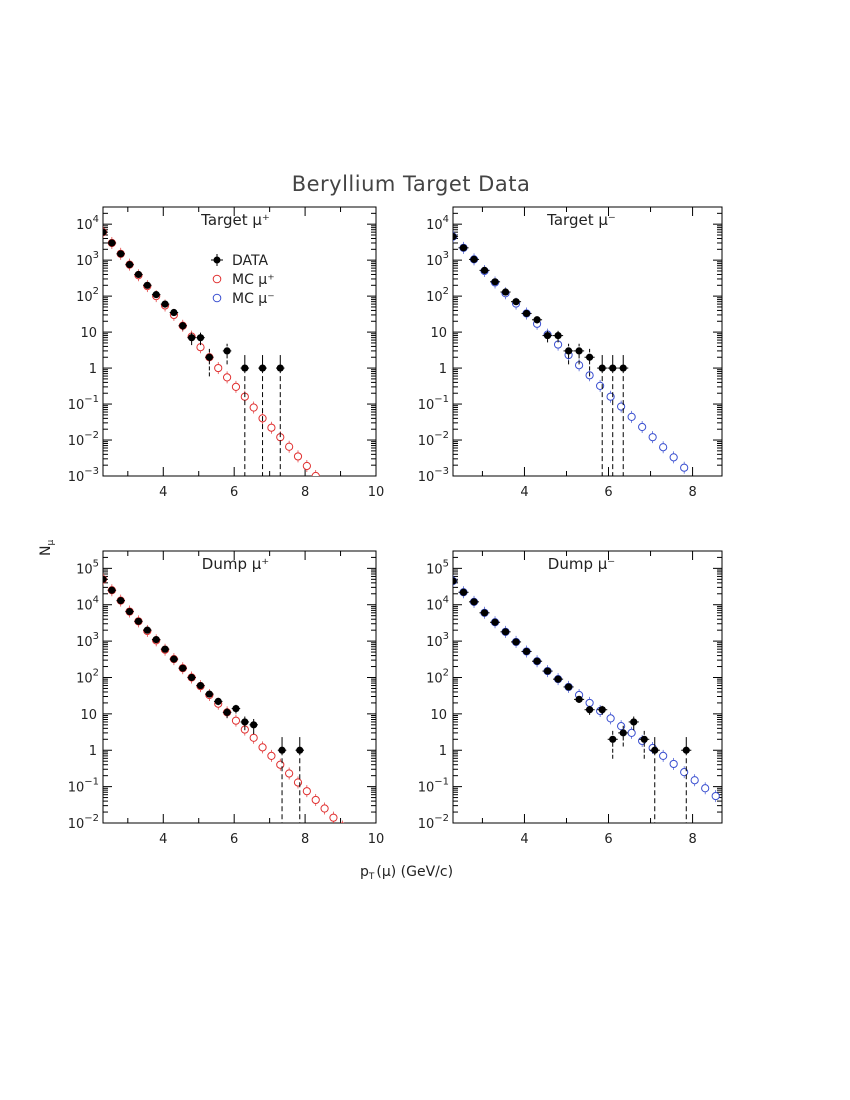  I want to click on y-tick-label: 10⁵, so click(437, 567).